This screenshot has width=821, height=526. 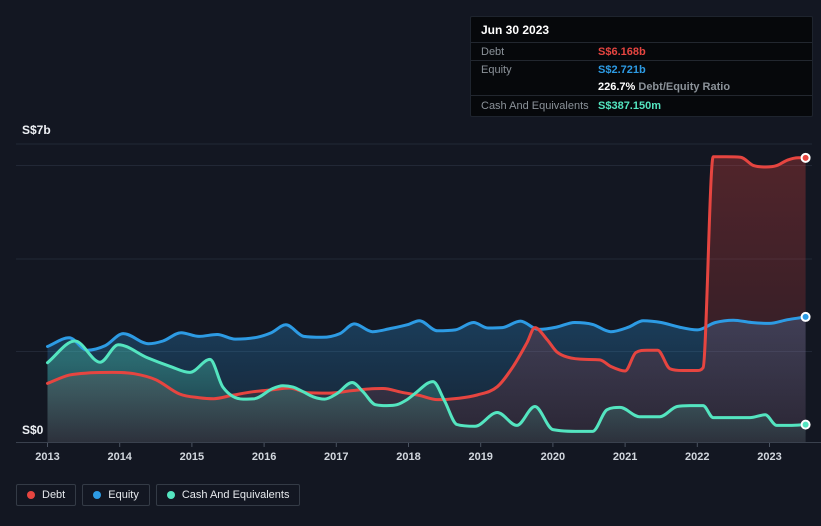 I want to click on x-axis-year-label: 2018, so click(x=408, y=457).